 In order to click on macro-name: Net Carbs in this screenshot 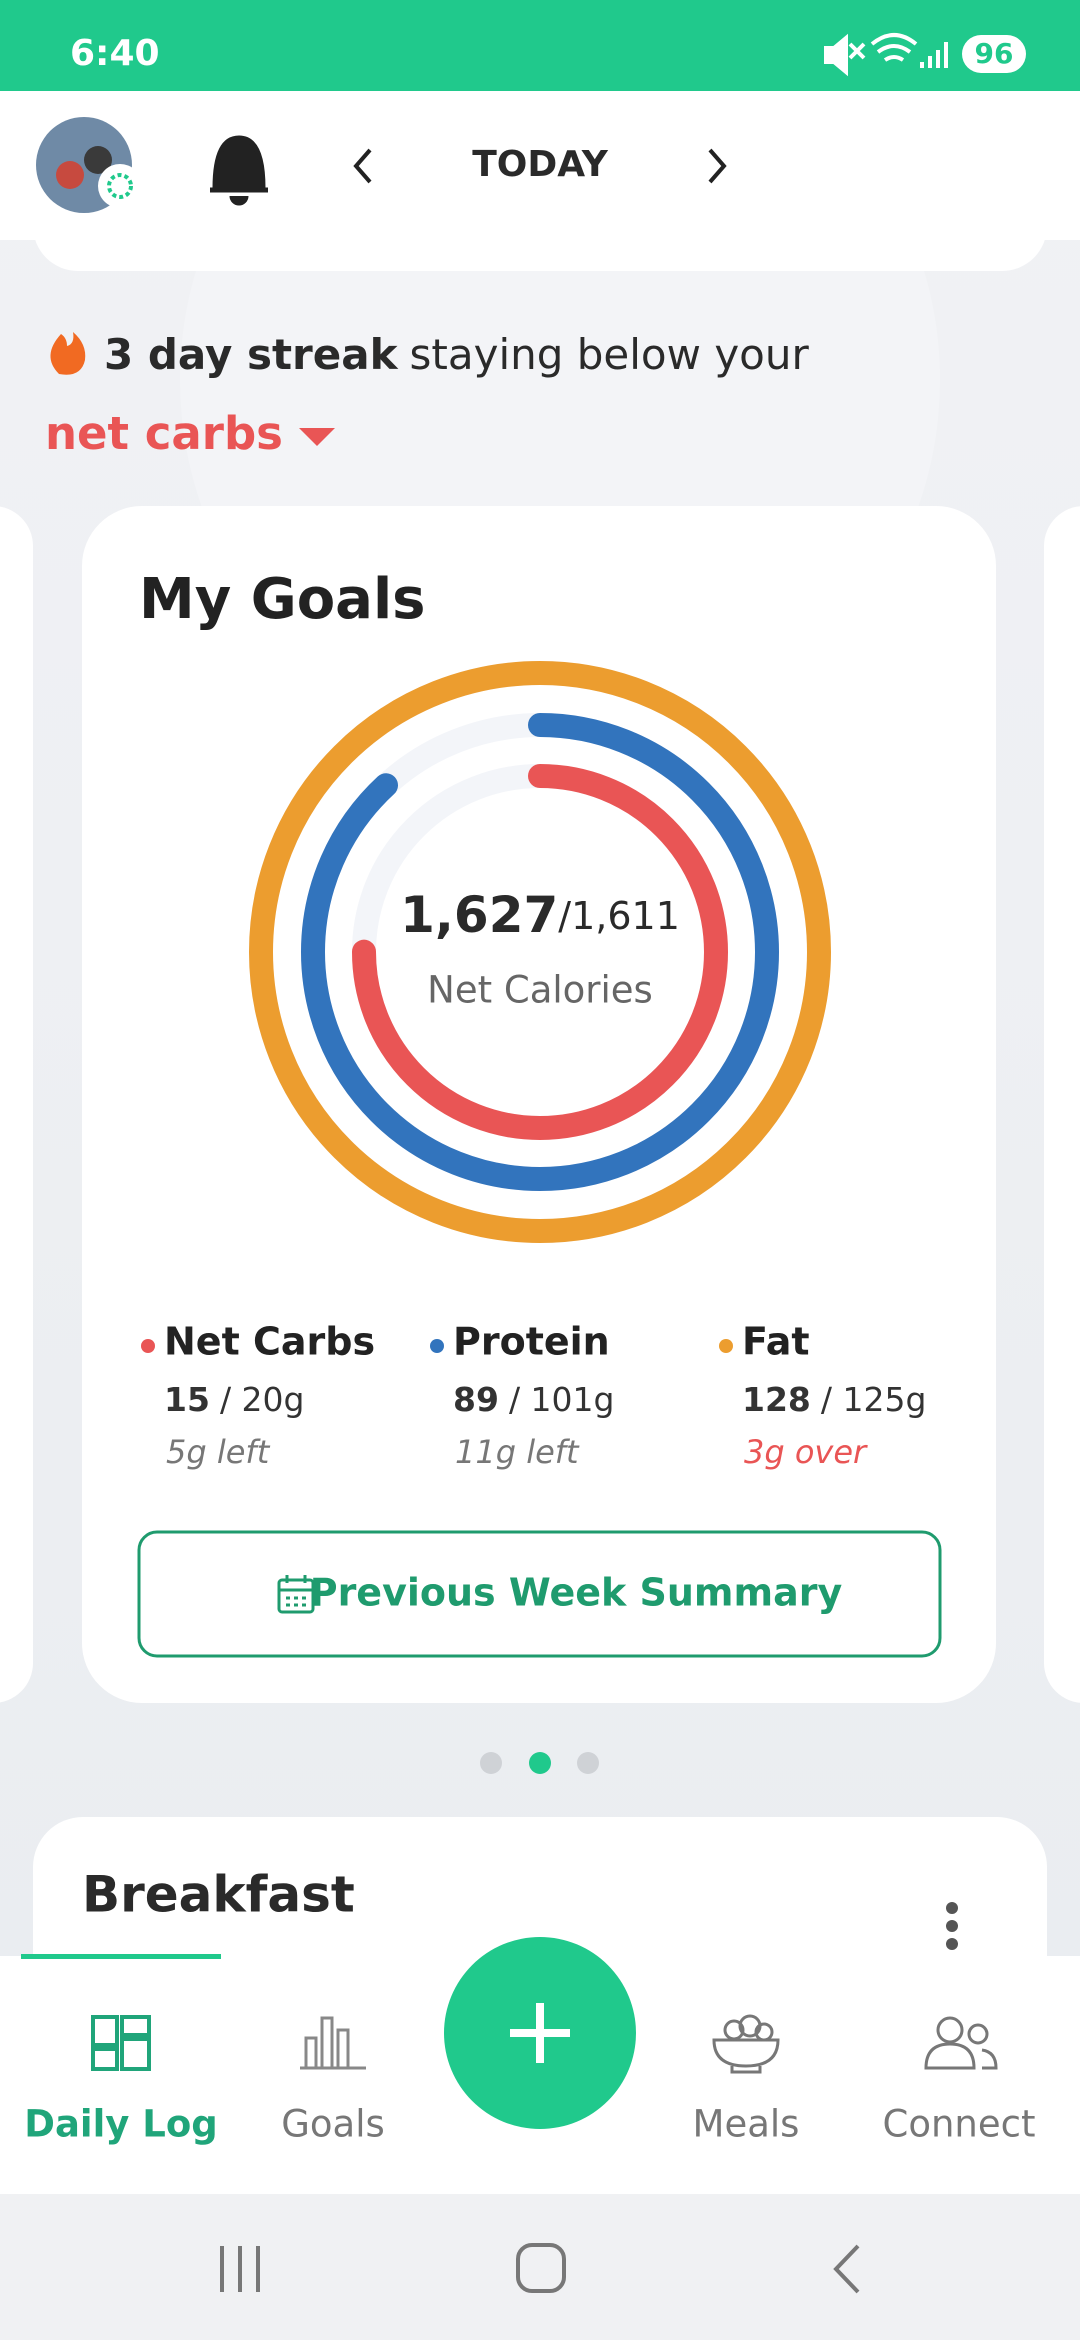, I will do `click(269, 1342)`.